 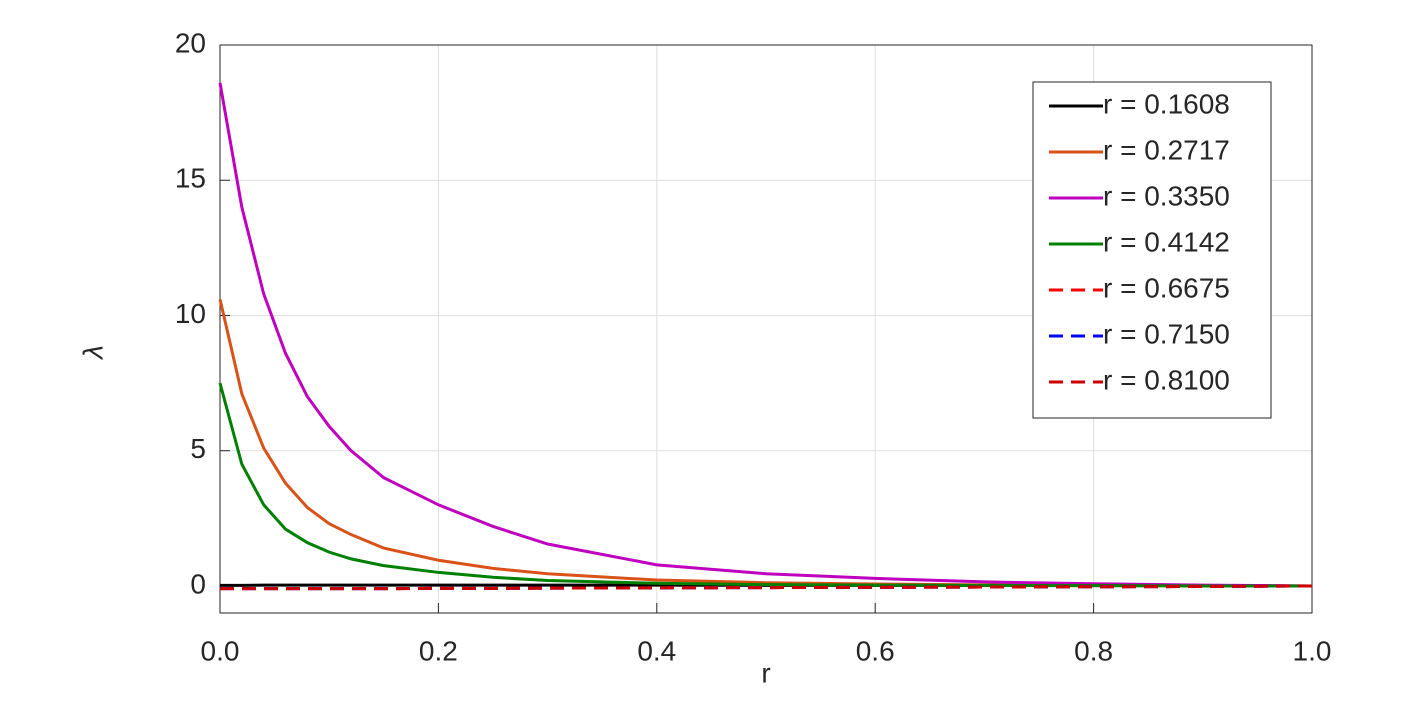 I want to click on legend-label: r = 0.4142, so click(x=1166, y=241).